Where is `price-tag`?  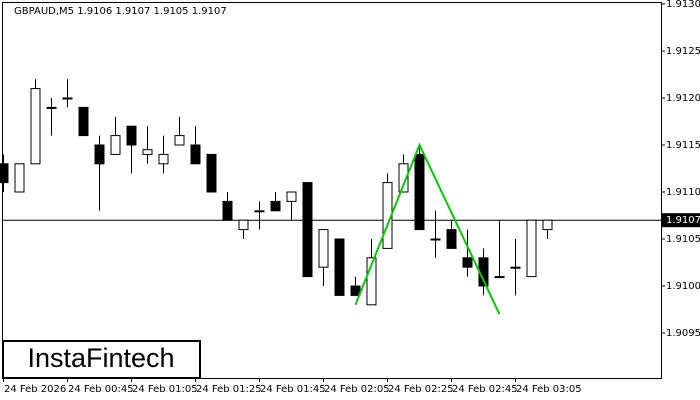
price-tag is located at coordinates (681, 220).